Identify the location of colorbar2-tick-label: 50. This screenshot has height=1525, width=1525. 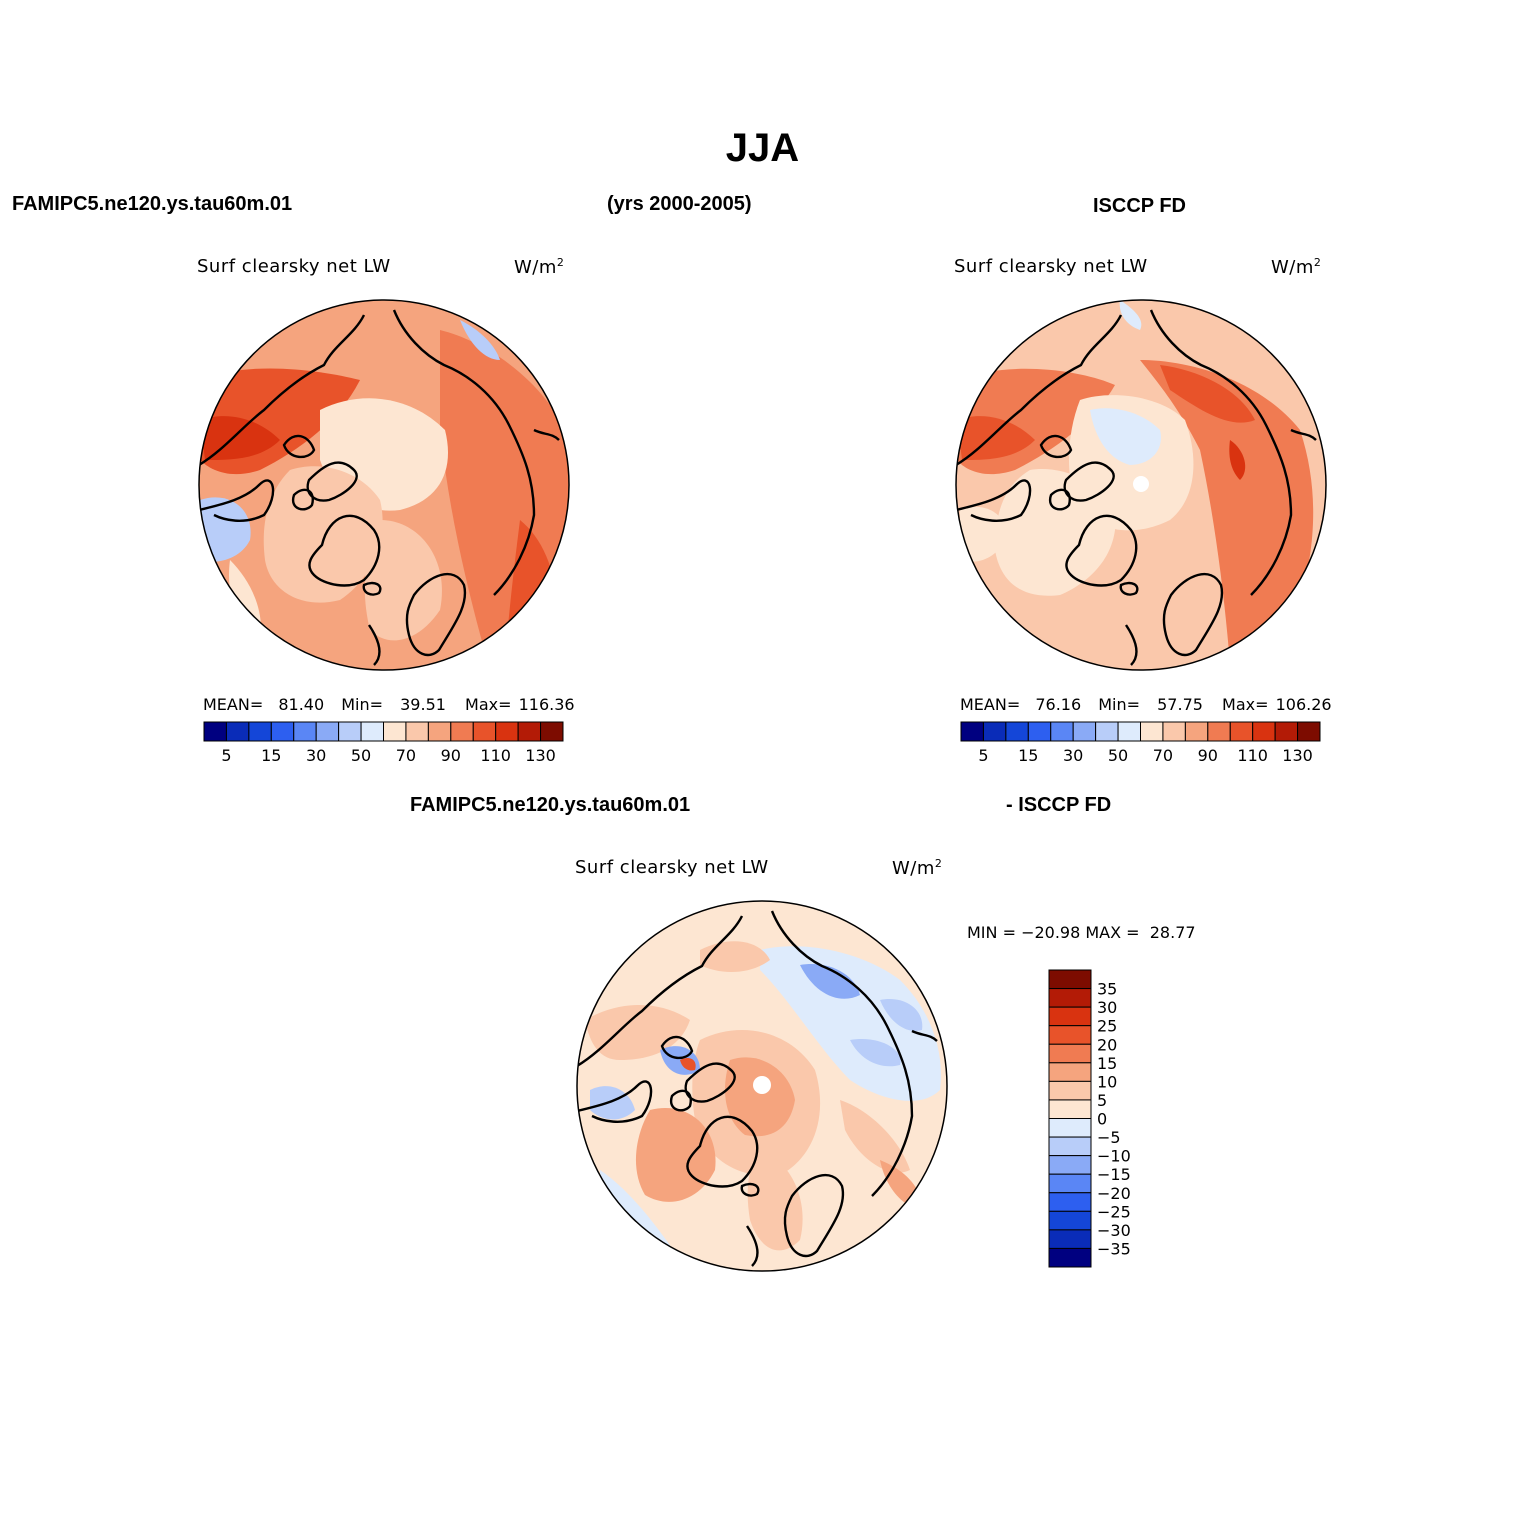
(1118, 755).